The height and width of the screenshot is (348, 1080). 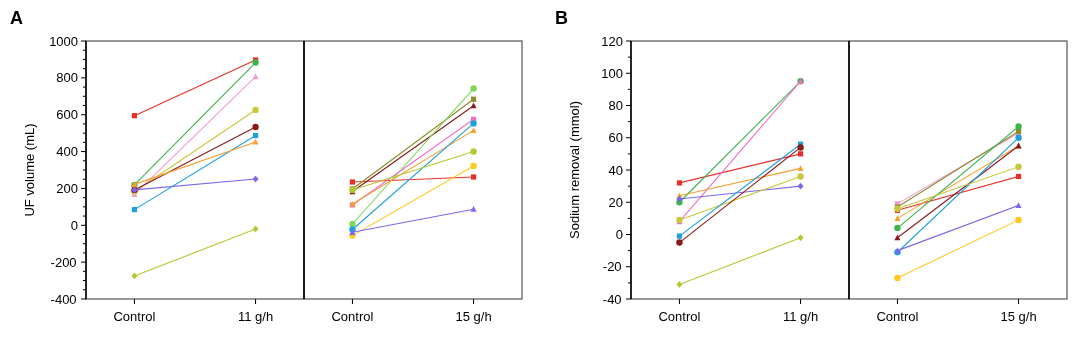 What do you see at coordinates (616, 170) in the screenshot?
I see `y-tick-label: 40` at bounding box center [616, 170].